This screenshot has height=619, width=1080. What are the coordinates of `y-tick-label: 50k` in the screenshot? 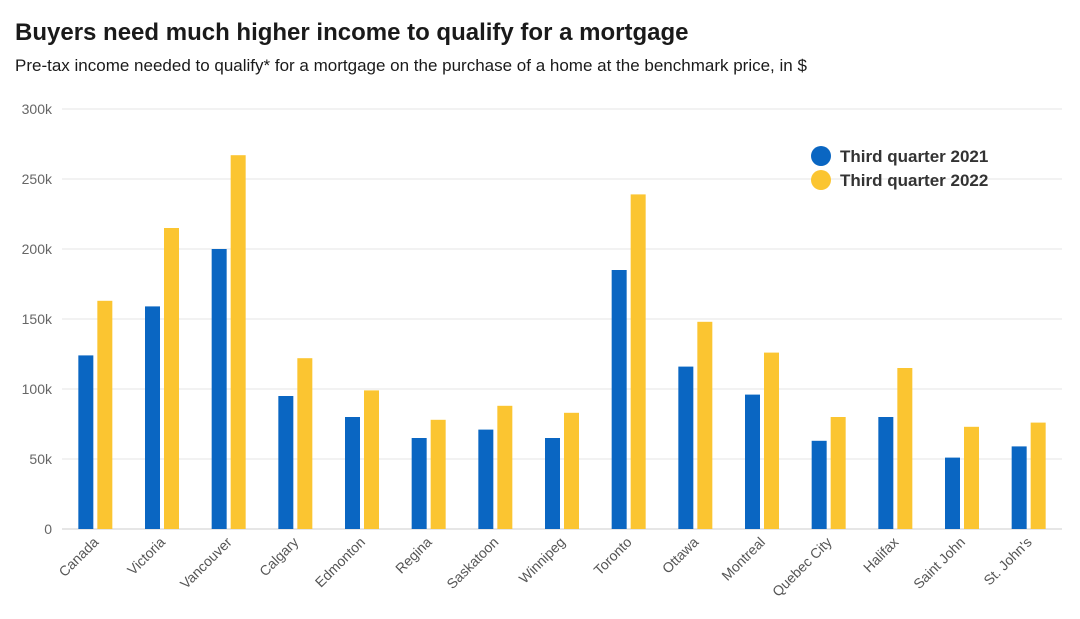 It's located at (41, 459).